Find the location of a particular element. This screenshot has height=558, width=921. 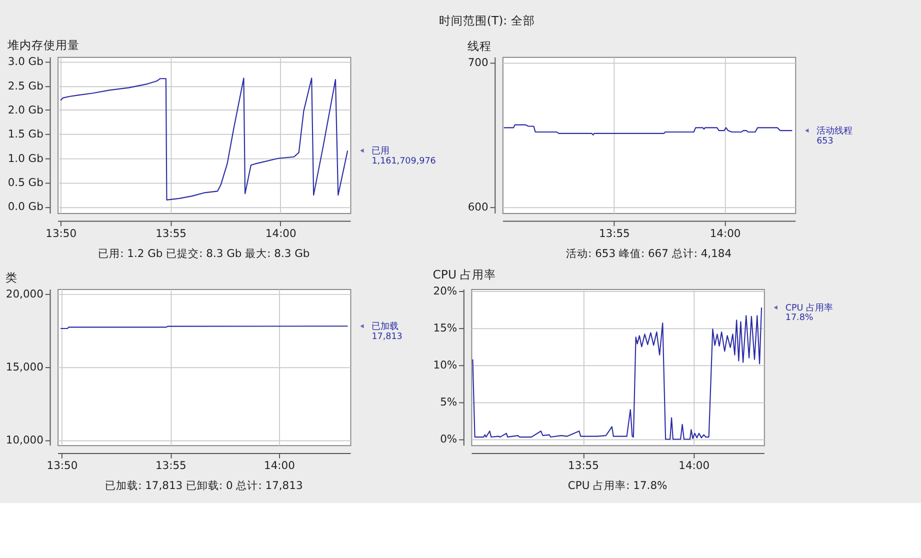

text: 已用 1,161,709,976 is located at coordinates (404, 156).